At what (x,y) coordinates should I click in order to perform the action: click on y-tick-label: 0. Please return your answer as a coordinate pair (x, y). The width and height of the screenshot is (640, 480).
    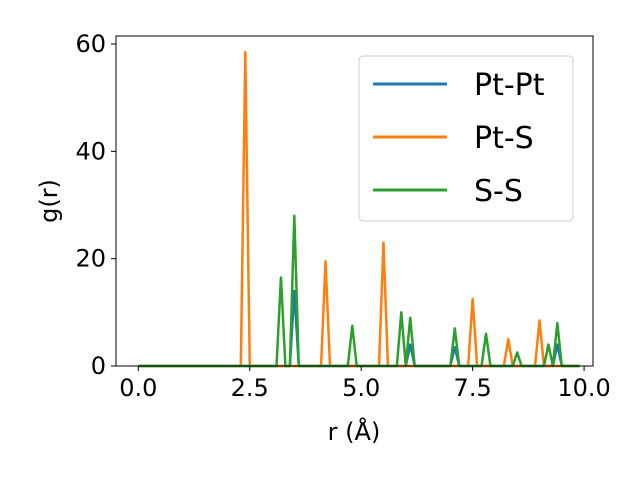
    Looking at the image, I should click on (98, 366).